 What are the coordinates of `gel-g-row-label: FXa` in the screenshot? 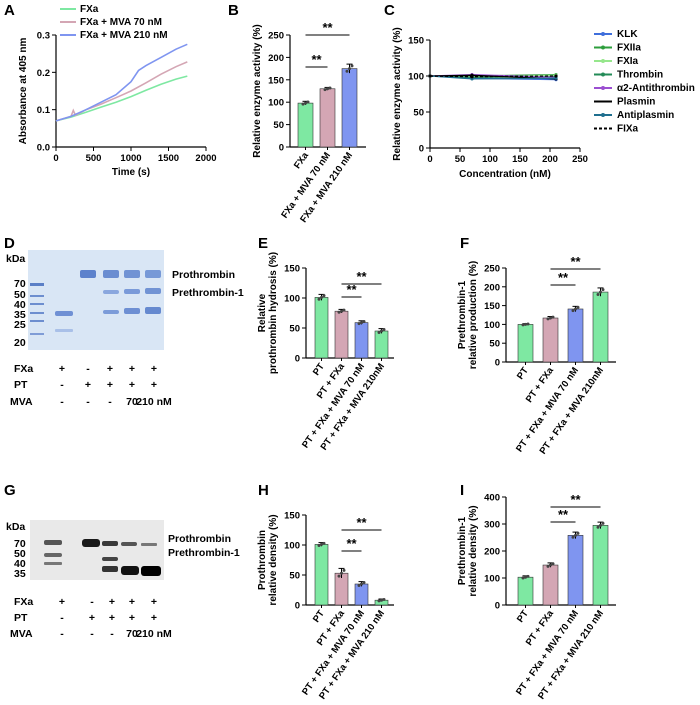 It's located at (23, 602).